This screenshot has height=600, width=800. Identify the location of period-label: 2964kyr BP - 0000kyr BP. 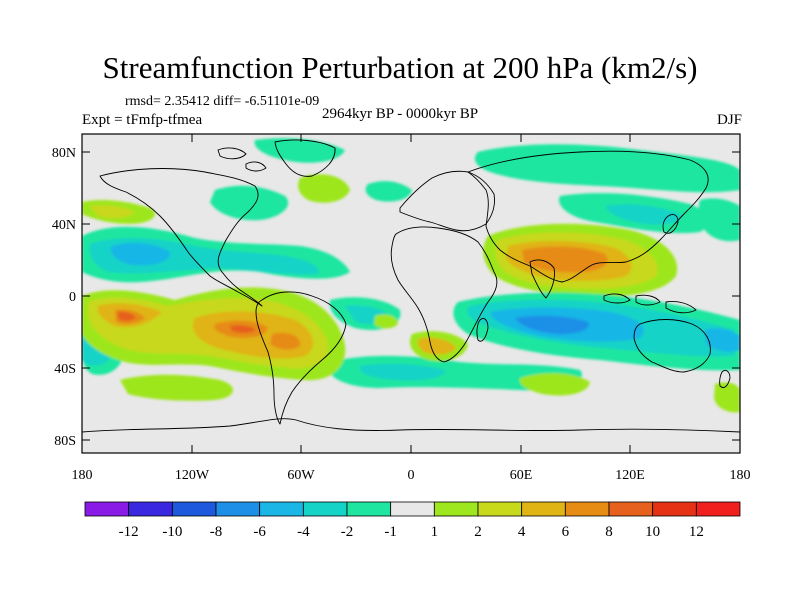
(400, 114).